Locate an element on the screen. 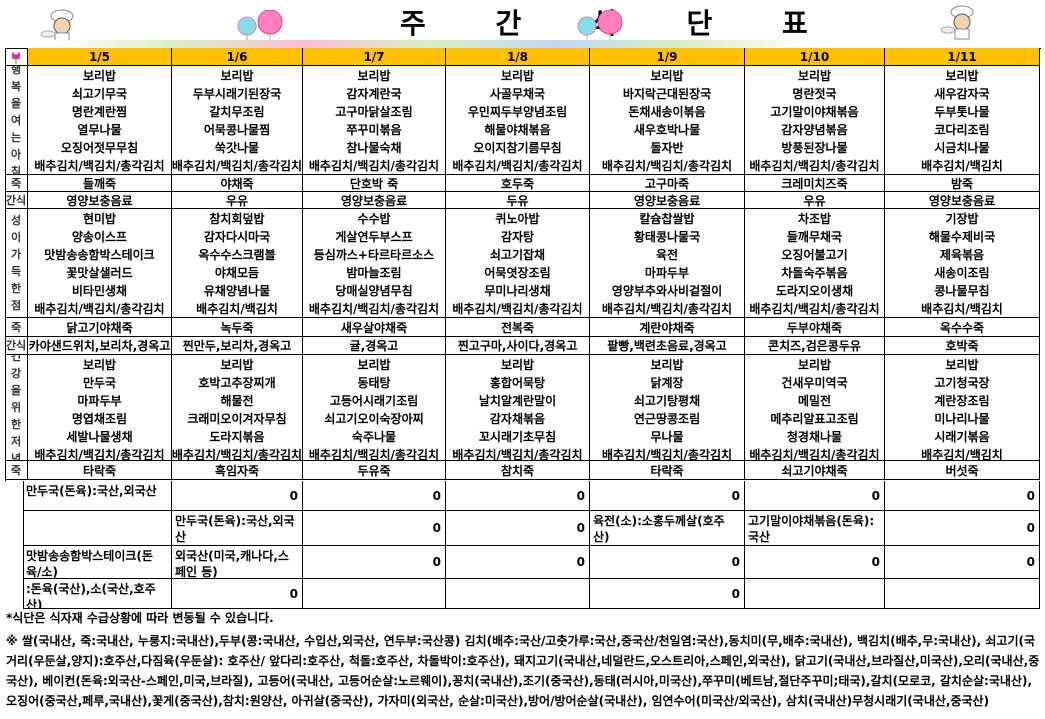  menu-item: 단호박 죽 is located at coordinates (374, 183).